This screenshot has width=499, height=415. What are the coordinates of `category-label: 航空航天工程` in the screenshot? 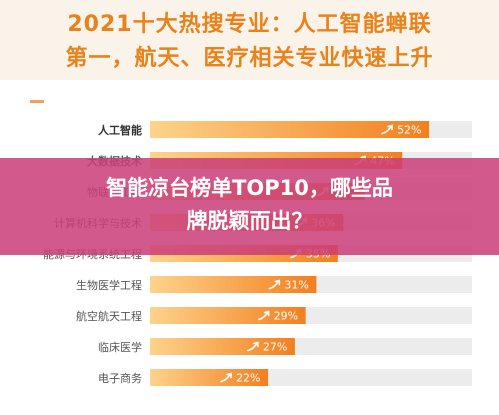 It's located at (109, 316).